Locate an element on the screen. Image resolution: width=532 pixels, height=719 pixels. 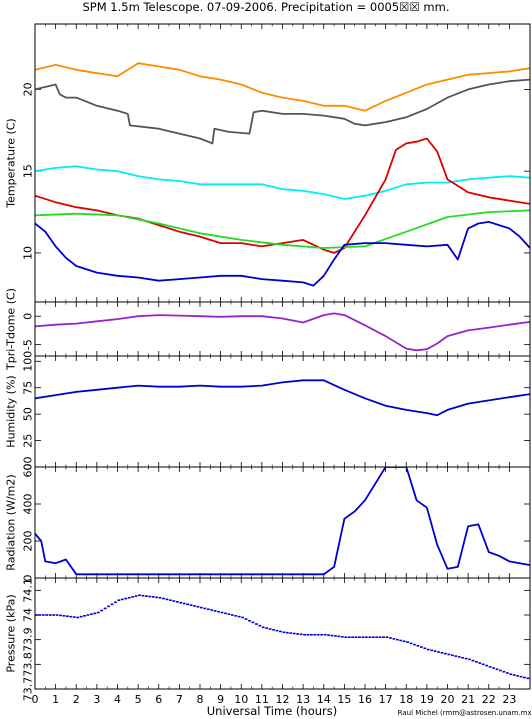
x-tick-label: 8 is located at coordinates (200, 699).